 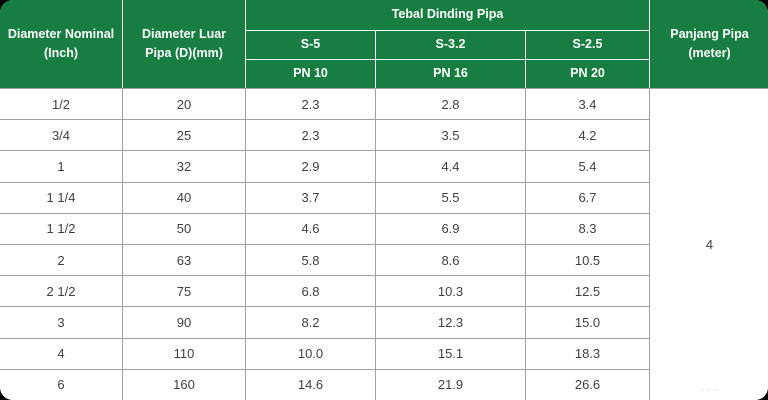 What do you see at coordinates (61, 166) in the screenshot?
I see `cell-diameter-nominal: 1` at bounding box center [61, 166].